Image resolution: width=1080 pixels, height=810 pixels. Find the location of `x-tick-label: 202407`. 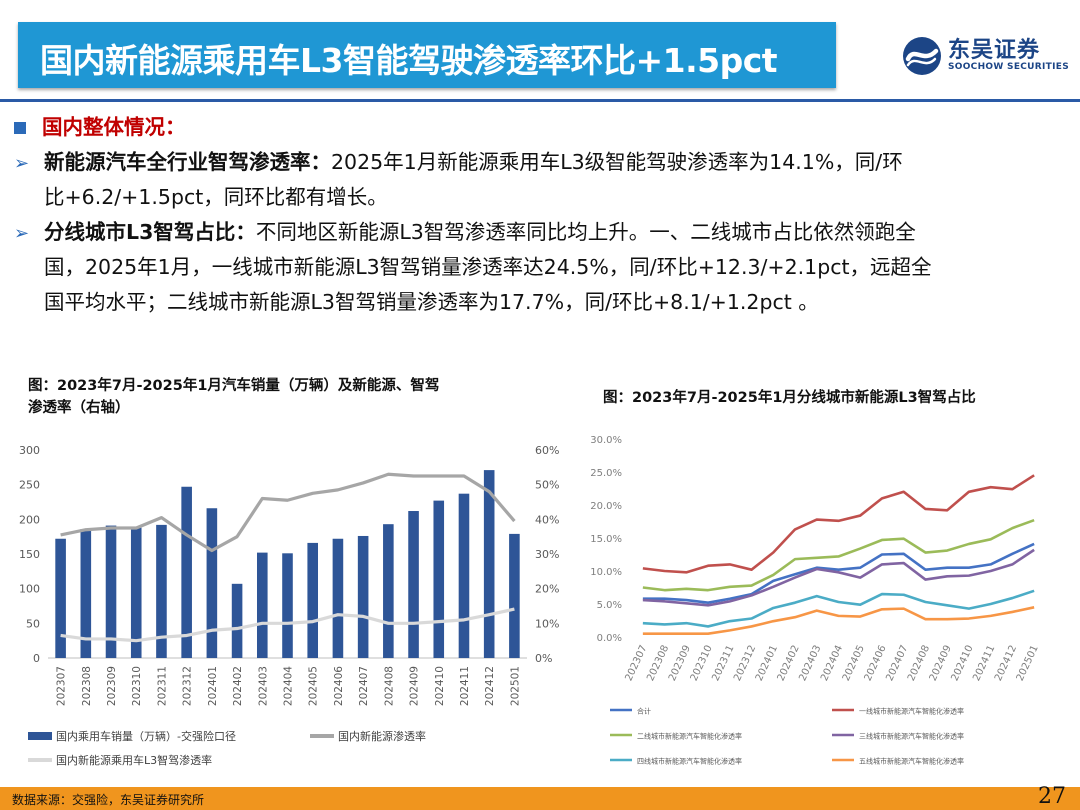

x-tick-label: 202407 is located at coordinates (364, 686).